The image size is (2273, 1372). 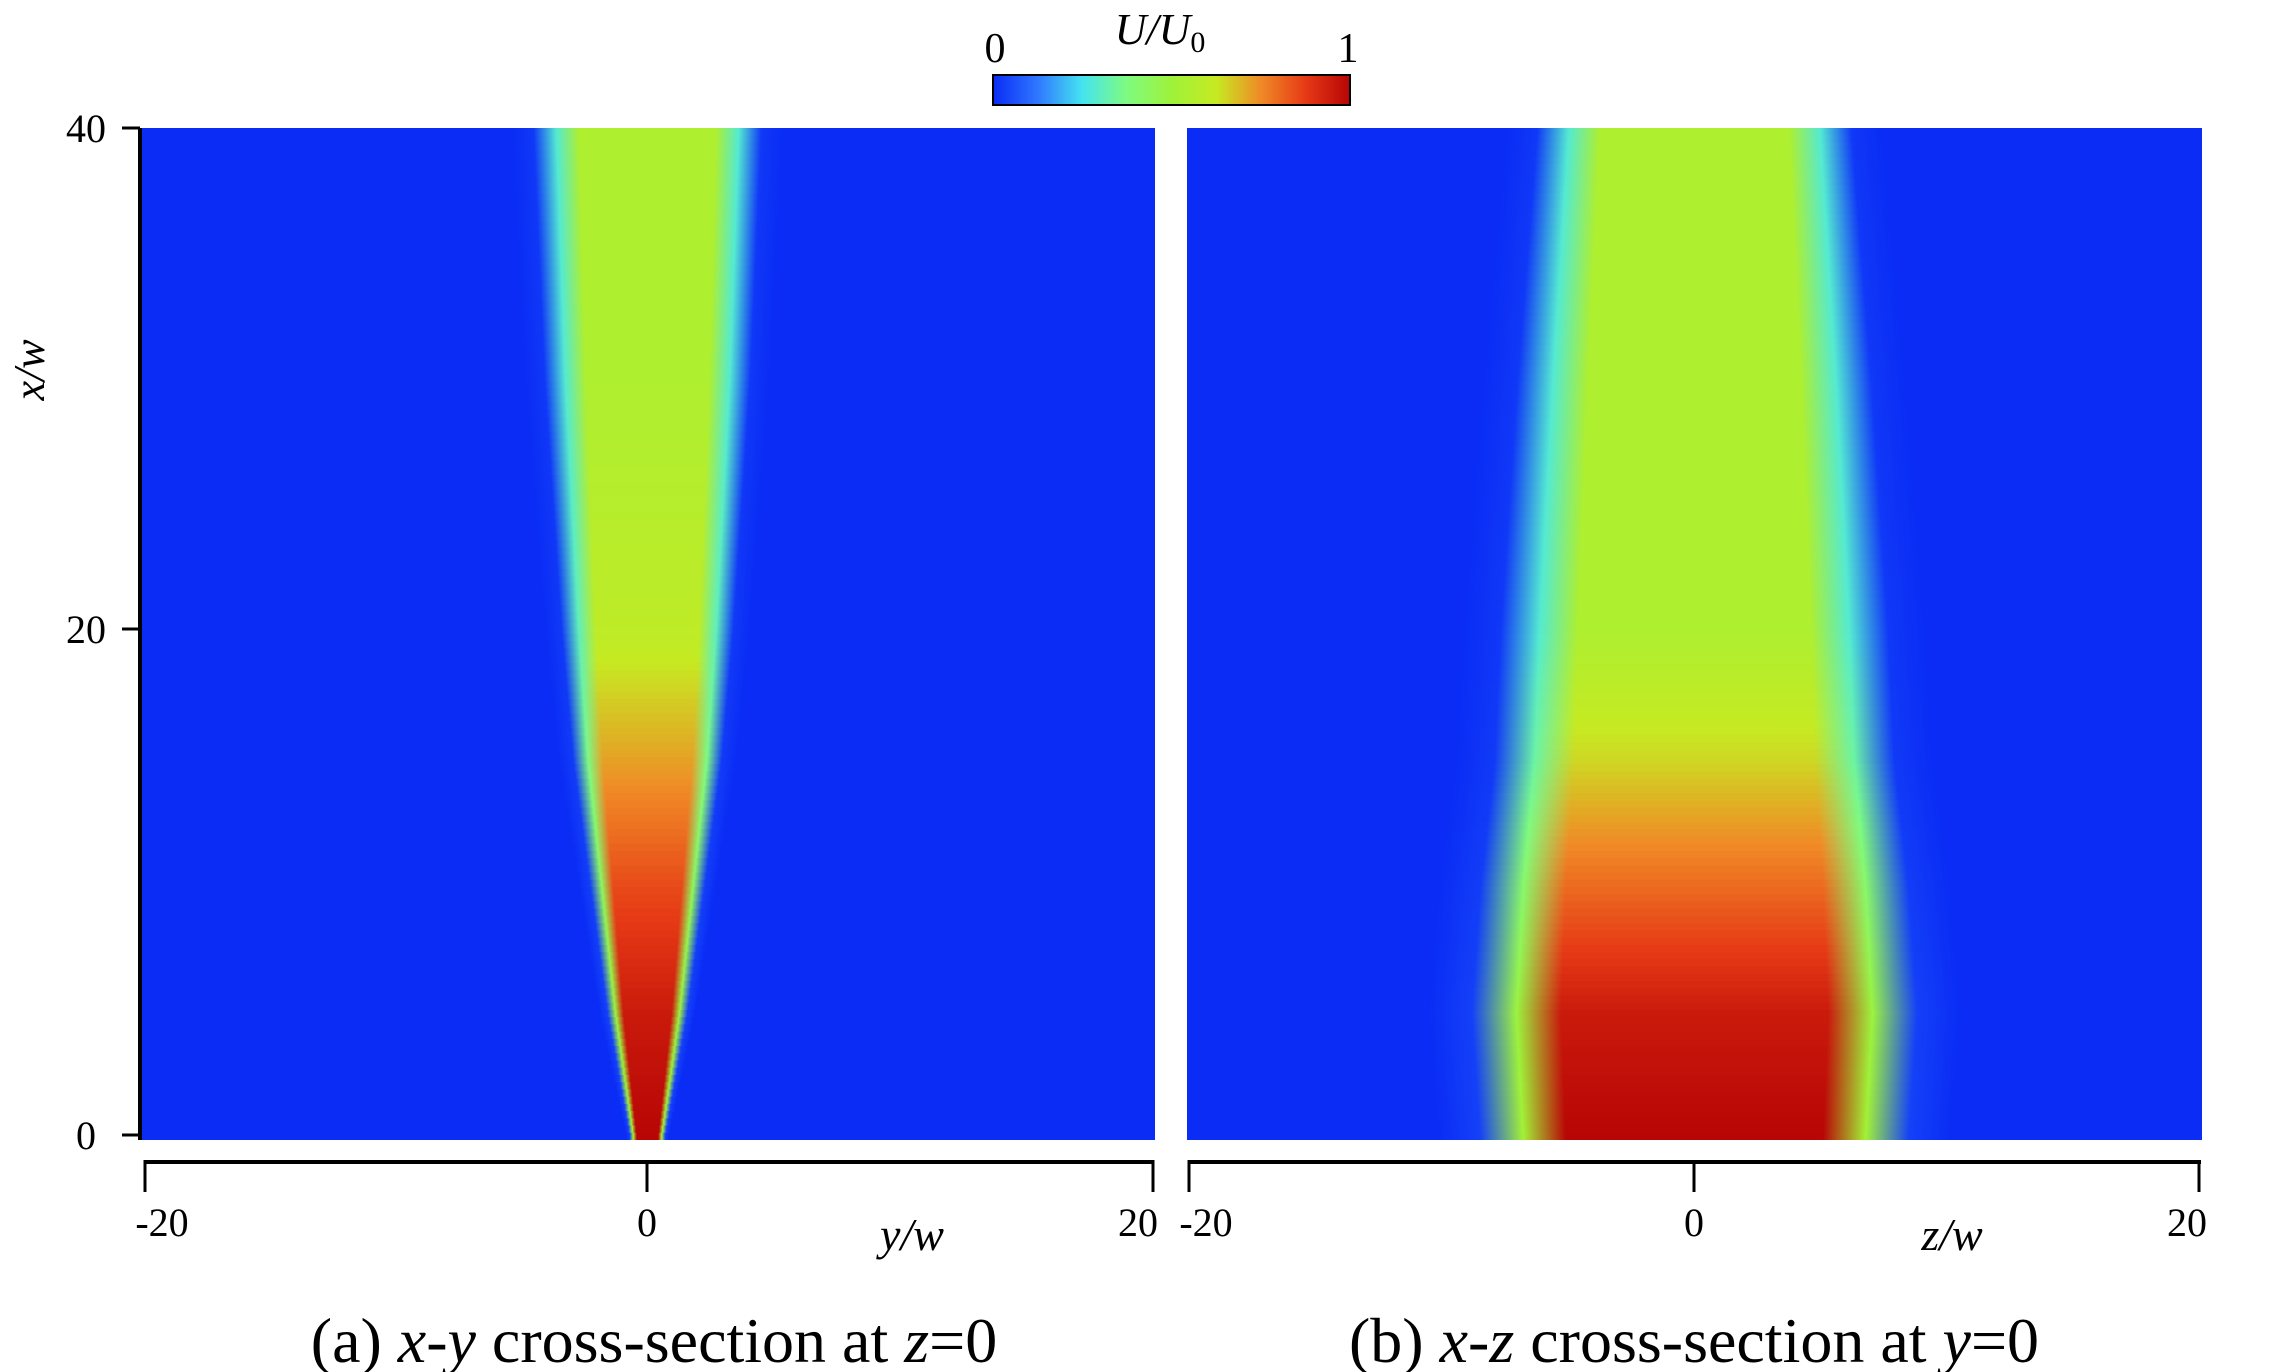 I want to click on caption-b-var2: z, so click(x=1501, y=1338).